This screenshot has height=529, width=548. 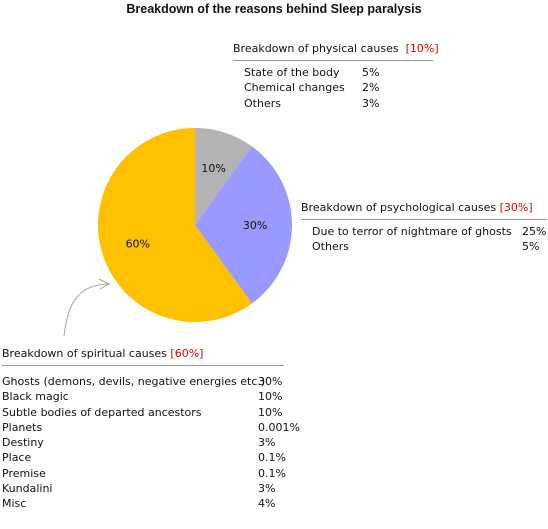 I want to click on table-row: Due to terror of nightmare of ghosts 25%, so click(x=429, y=231).